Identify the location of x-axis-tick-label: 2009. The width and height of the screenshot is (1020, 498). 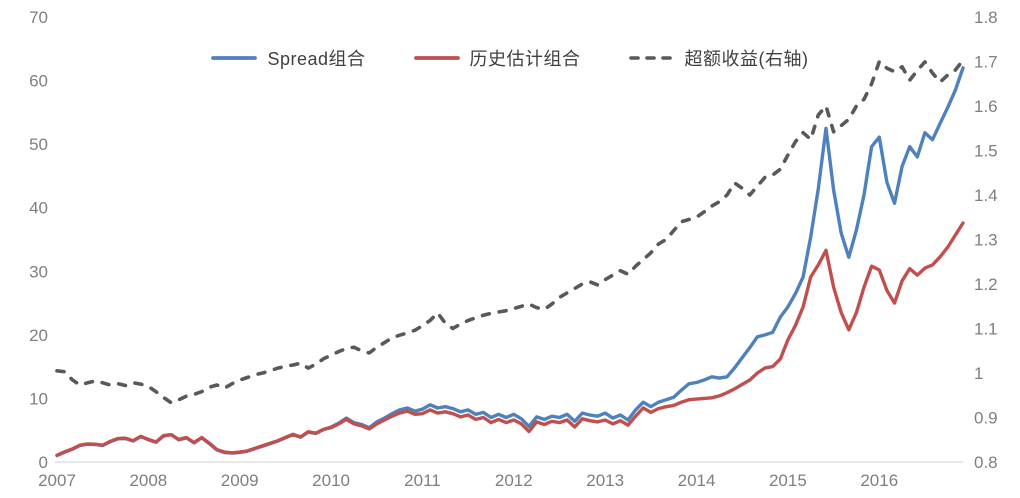
(240, 480).